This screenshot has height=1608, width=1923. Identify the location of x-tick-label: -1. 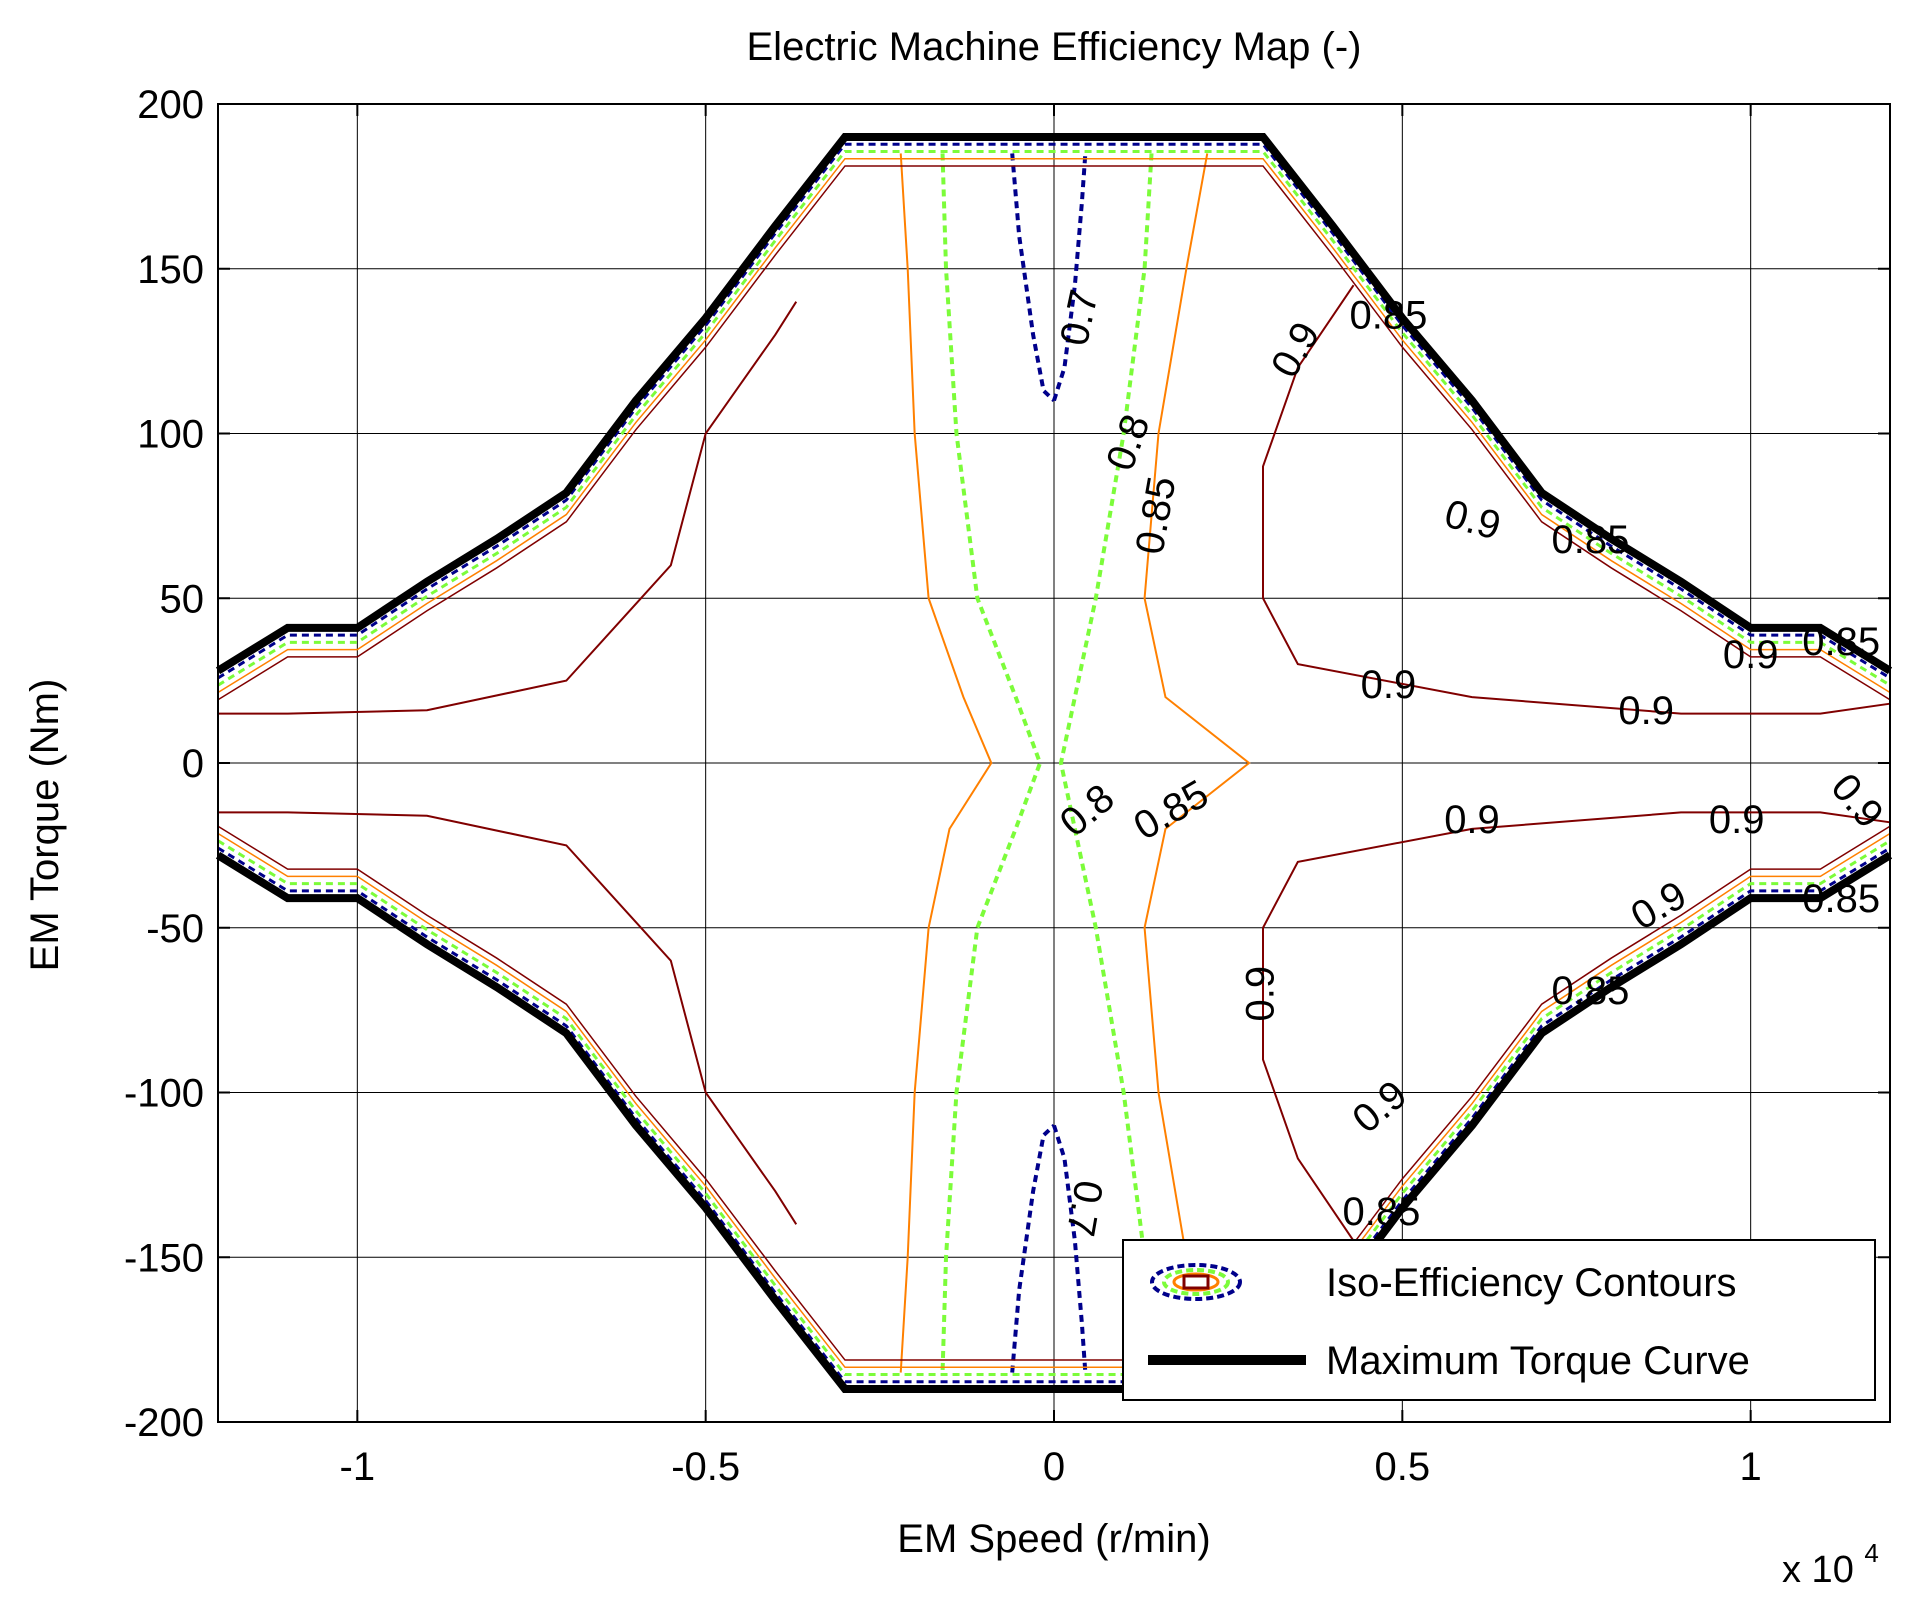
(358, 1467).